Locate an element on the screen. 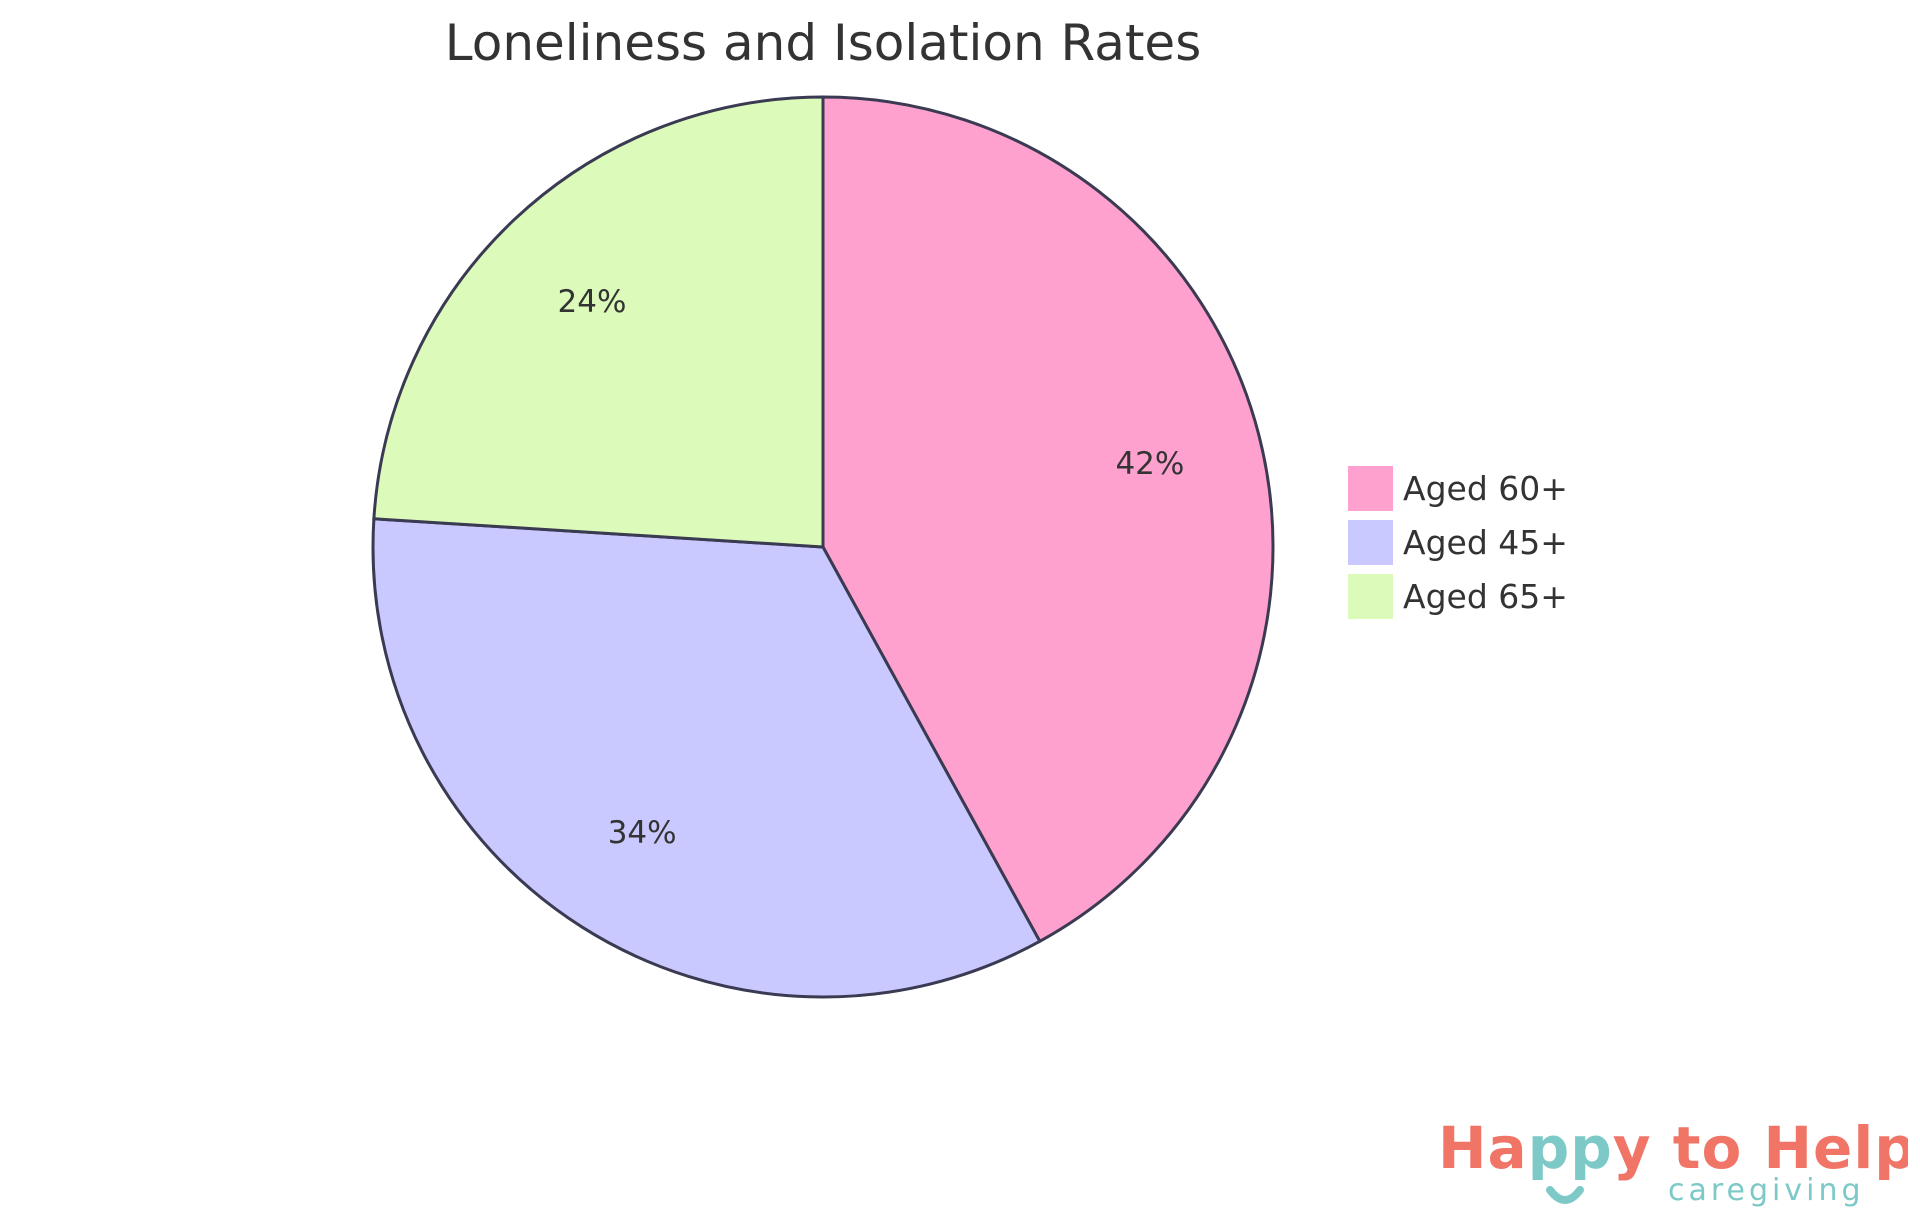 The height and width of the screenshot is (1215, 1920). legend: Aged 60+ Aged 45+ Aged 65+ is located at coordinates (1458, 542).